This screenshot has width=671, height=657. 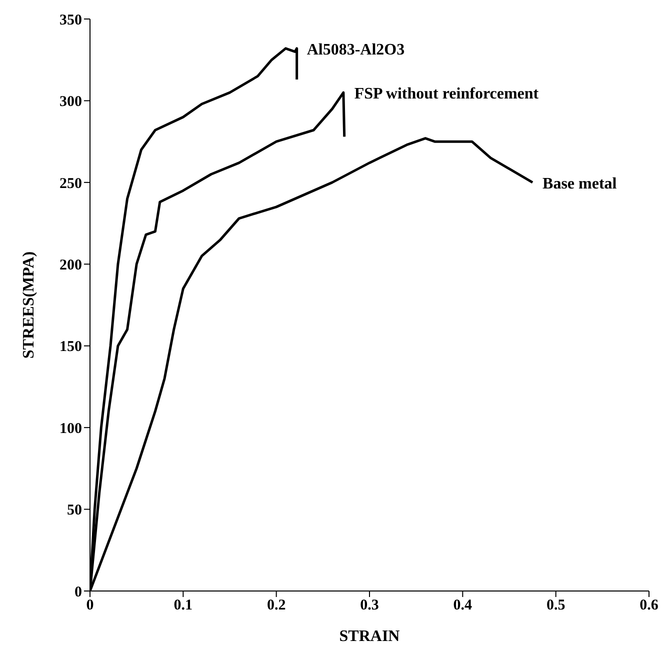 I want to click on x-tick-label: 0.3, so click(x=369, y=606).